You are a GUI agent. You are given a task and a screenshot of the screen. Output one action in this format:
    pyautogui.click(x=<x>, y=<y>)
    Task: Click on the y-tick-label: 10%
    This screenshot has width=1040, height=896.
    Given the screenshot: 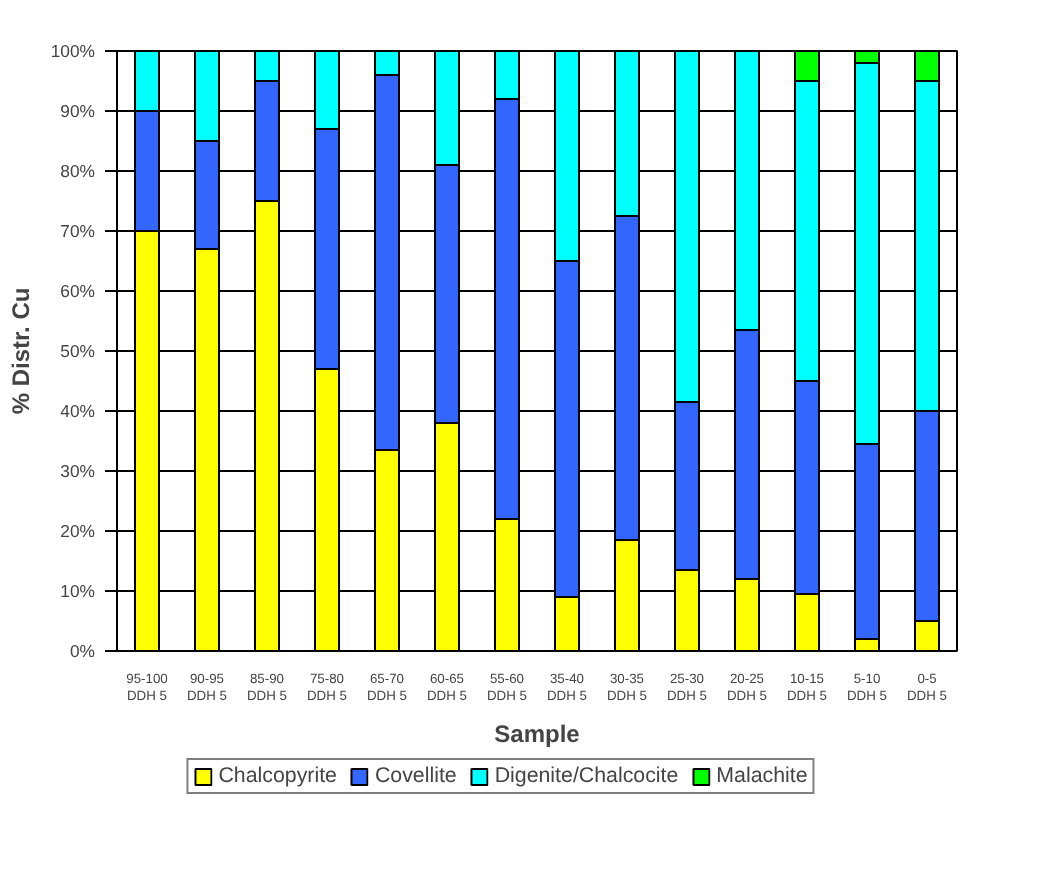 What is the action you would take?
    pyautogui.click(x=78, y=591)
    